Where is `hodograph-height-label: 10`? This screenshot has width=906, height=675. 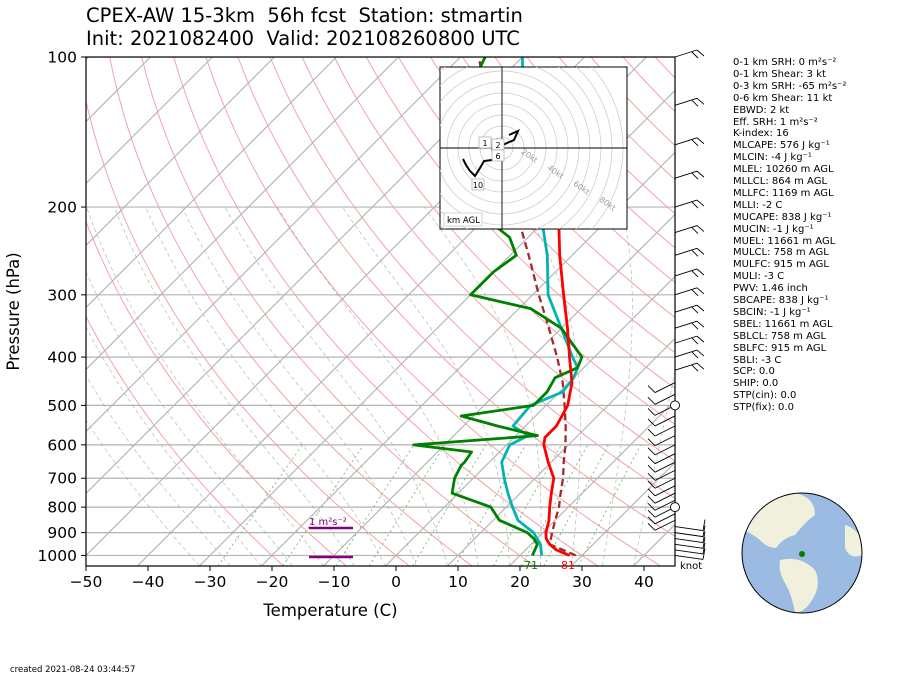 hodograph-height-label: 10 is located at coordinates (478, 185).